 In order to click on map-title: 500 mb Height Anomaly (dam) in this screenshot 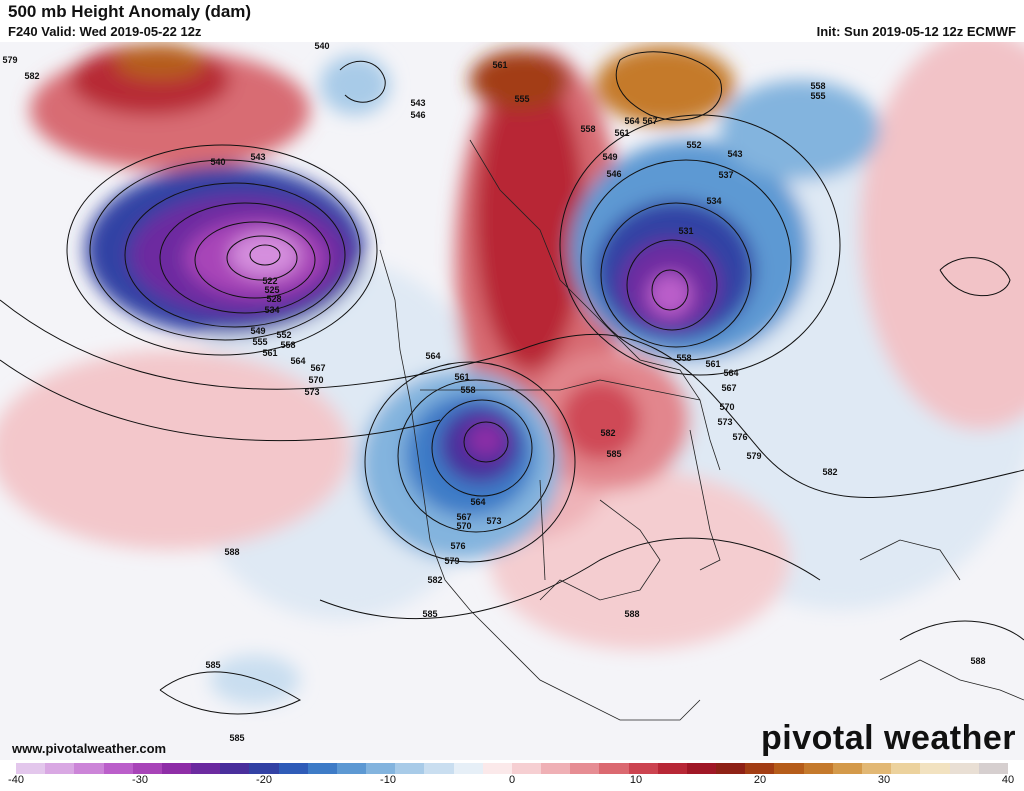, I will do `click(130, 11)`.